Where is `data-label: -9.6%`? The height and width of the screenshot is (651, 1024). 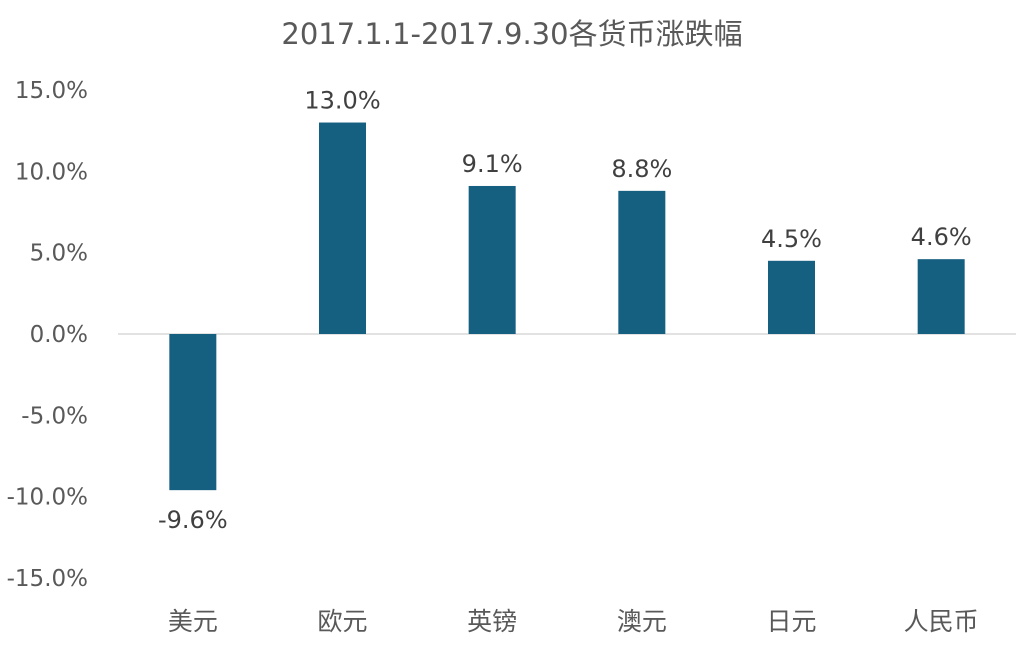 data-label: -9.6% is located at coordinates (193, 520).